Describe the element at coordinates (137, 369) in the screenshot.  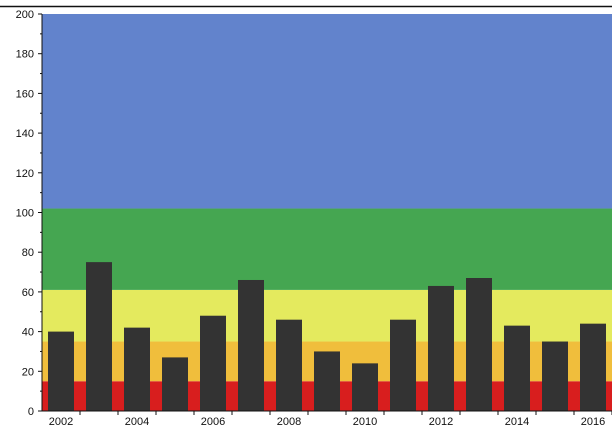
I see `bar-2004` at that location.